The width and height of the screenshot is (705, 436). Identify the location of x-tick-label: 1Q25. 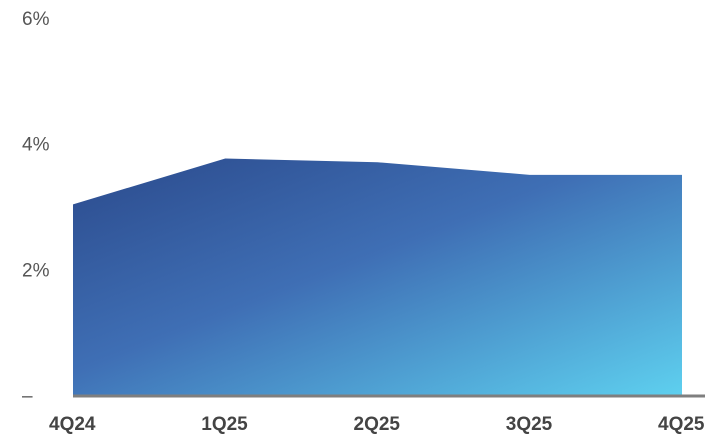
(224, 424).